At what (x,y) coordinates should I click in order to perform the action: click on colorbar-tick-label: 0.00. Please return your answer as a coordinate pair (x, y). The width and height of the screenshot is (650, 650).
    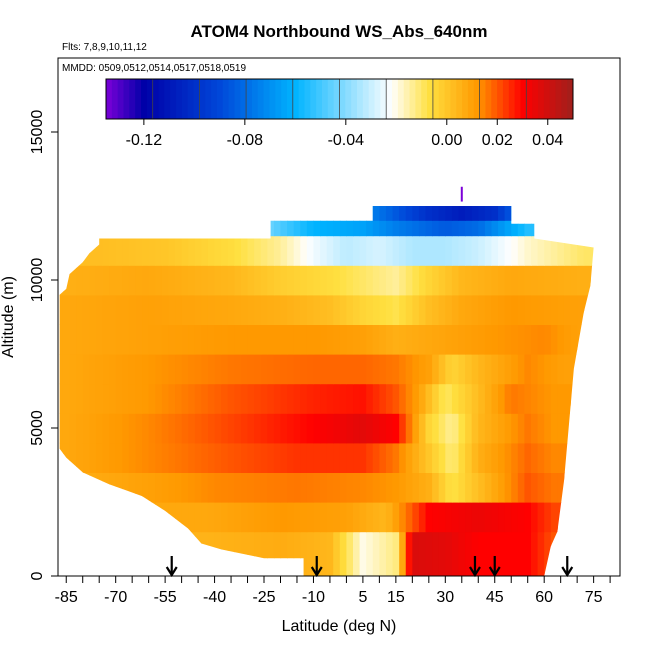
    Looking at the image, I should click on (446, 140).